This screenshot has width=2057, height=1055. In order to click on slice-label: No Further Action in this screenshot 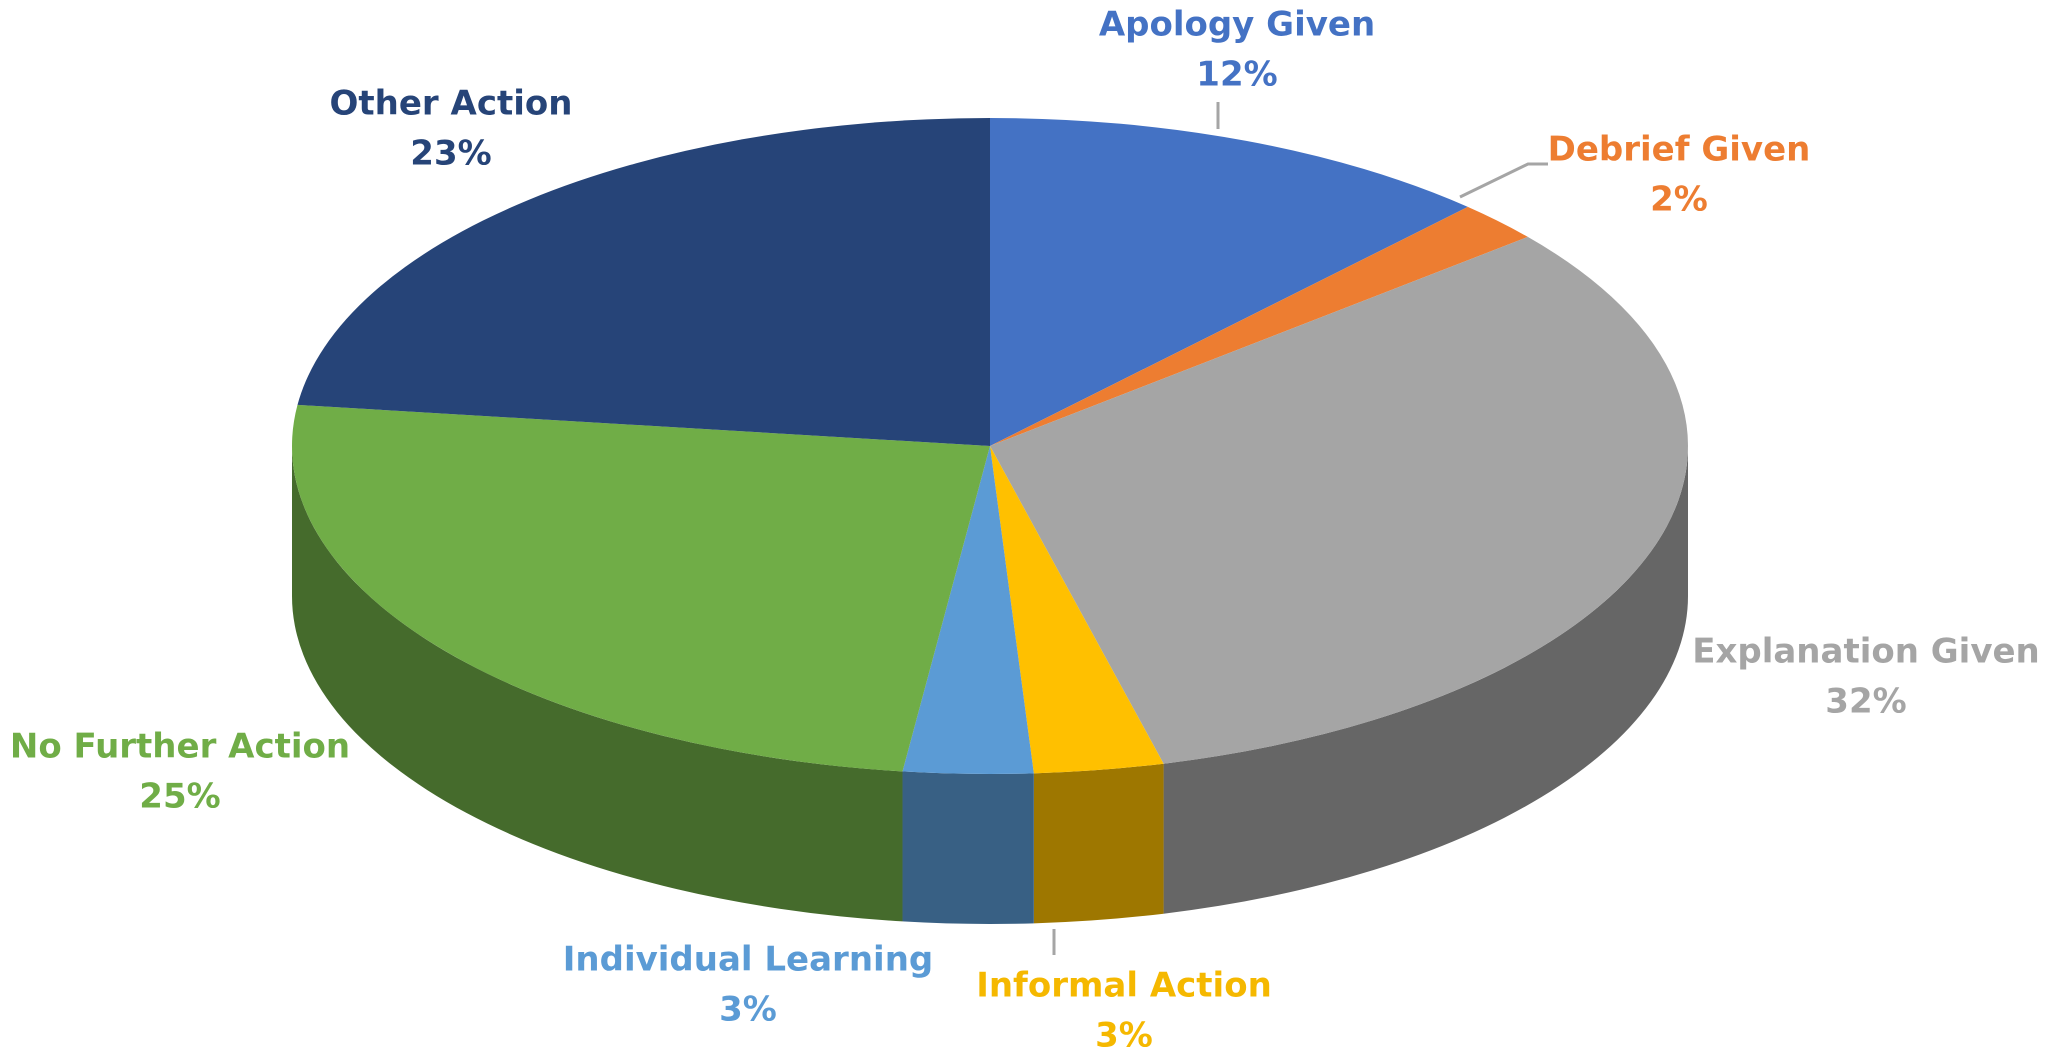, I will do `click(180, 747)`.